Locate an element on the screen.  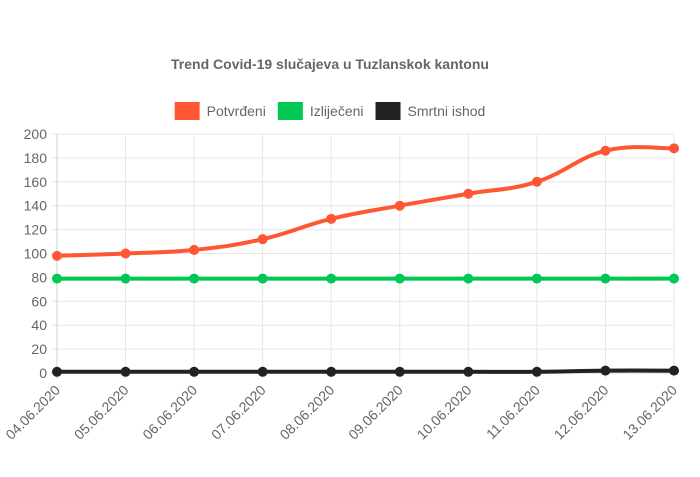
legend-item: Potvrđeni is located at coordinates (220, 111).